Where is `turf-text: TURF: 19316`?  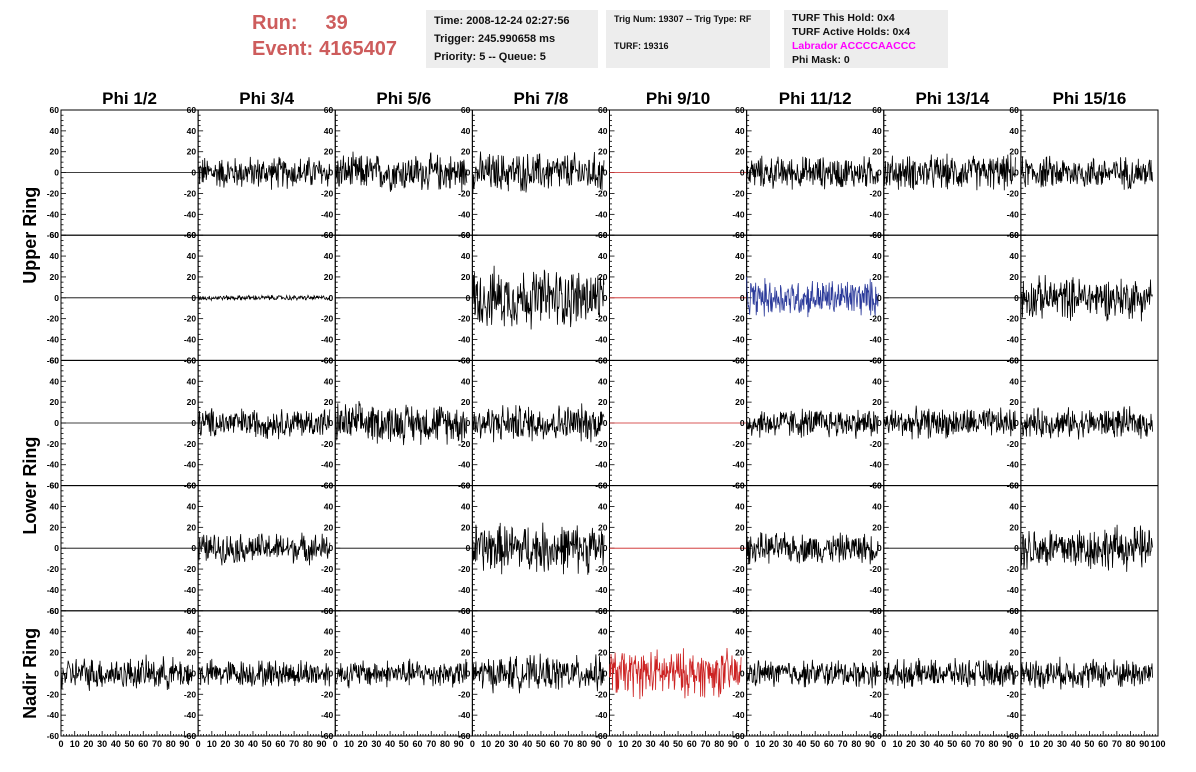
turf-text: TURF: 19316 is located at coordinates (641, 46).